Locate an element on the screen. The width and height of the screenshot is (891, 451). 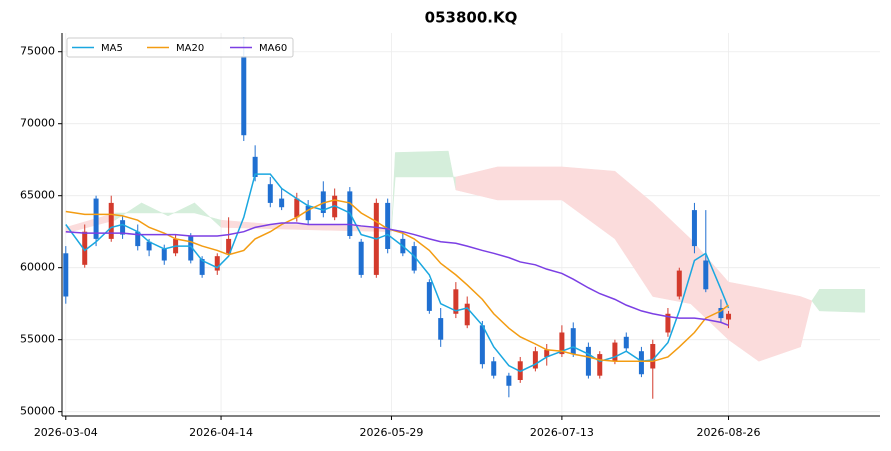
chart-title: 053800.KQ is located at coordinates (471, 18).